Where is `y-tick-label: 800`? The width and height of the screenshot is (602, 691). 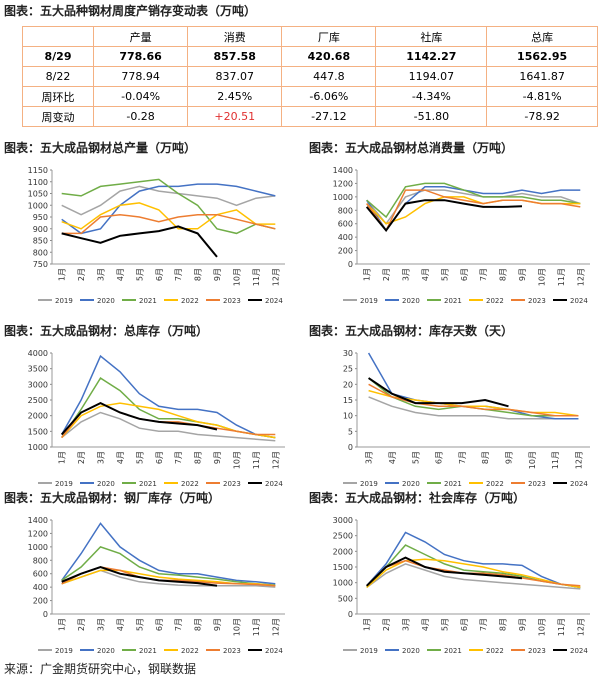 y-tick-label: 800 is located at coordinates (40, 560).